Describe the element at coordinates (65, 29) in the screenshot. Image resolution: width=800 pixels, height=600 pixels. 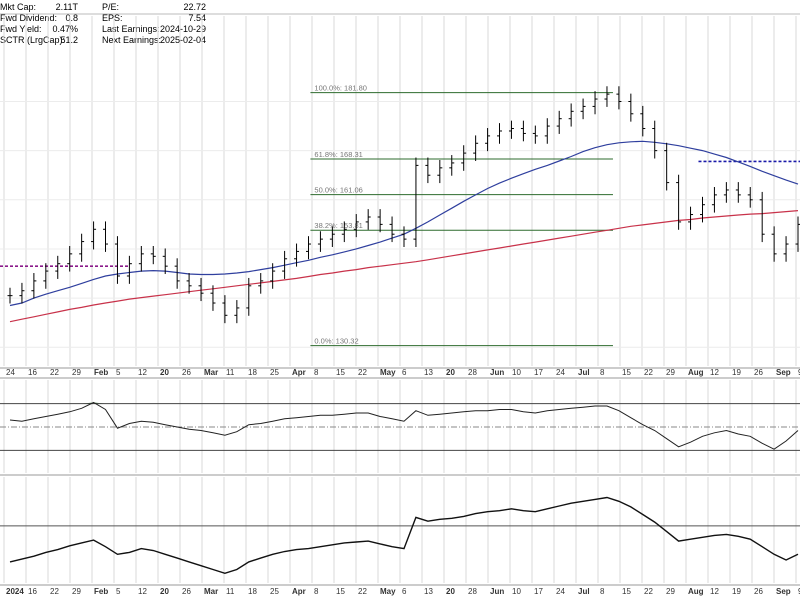
I see `stat-value: 0.47%` at that location.